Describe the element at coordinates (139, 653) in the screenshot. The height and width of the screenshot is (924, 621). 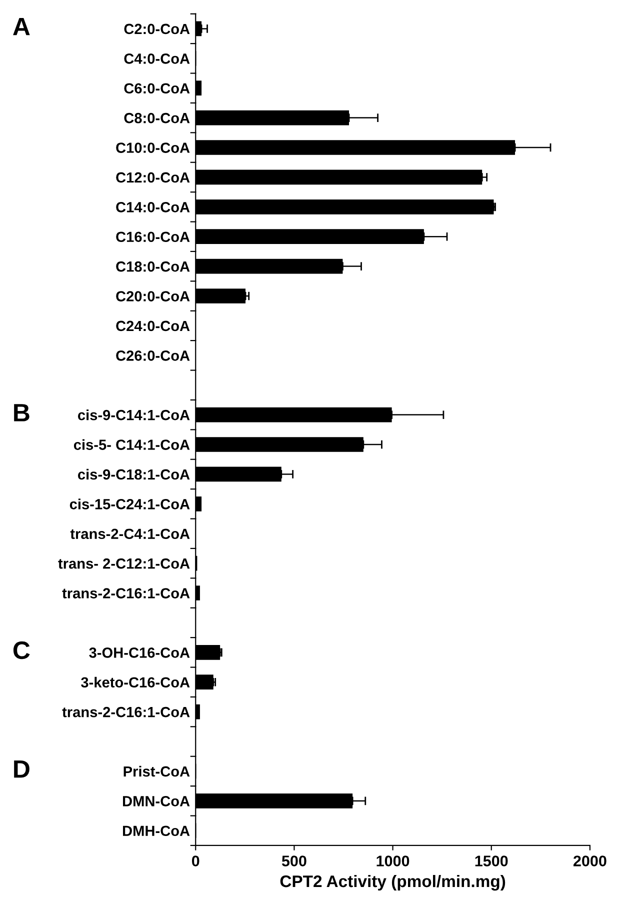
I see `y-tick-label: 3-OH-C16-CoA` at that location.